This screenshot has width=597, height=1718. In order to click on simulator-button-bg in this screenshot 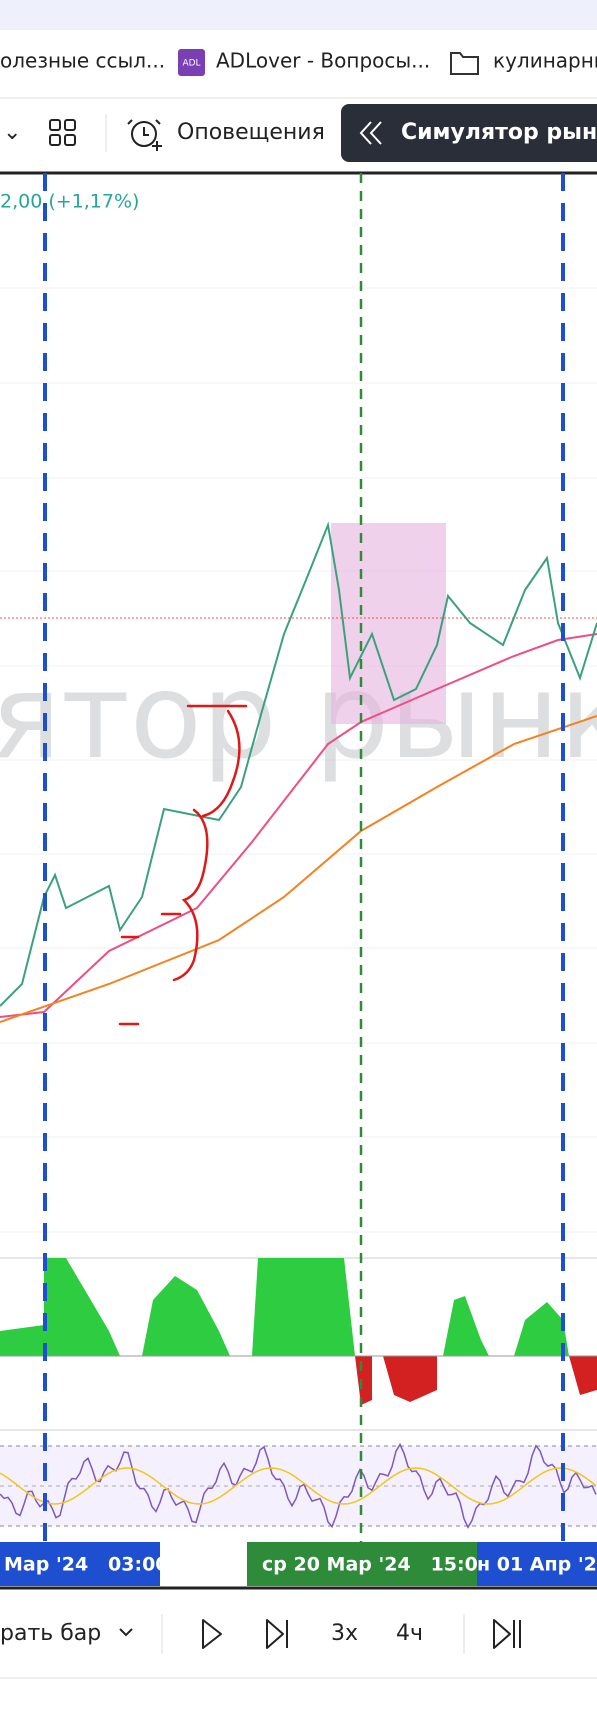, I will do `click(469, 133)`.